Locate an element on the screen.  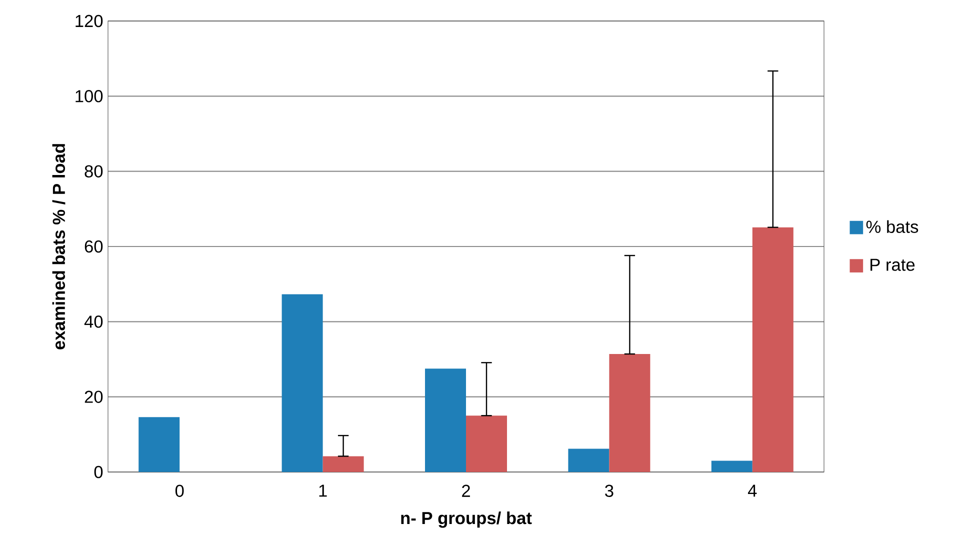
x-tick-label: 3 is located at coordinates (609, 490).